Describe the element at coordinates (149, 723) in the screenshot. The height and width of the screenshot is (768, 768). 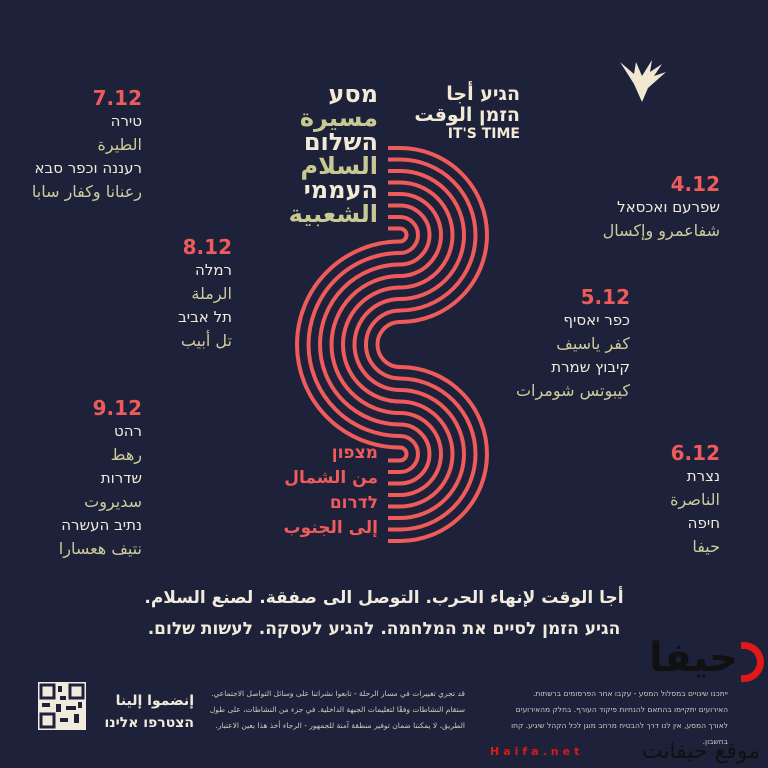
I see `join-us-hebrew: הצטרפו אלינו` at that location.